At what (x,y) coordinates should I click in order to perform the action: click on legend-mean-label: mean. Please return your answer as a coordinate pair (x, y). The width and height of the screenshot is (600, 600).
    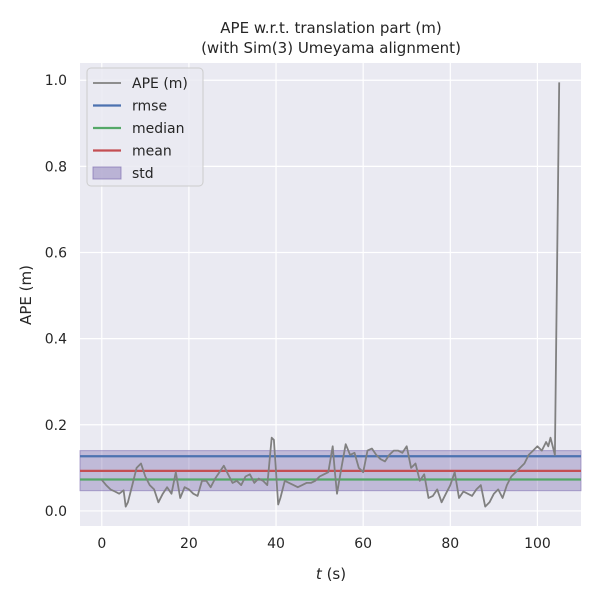
    Looking at the image, I should click on (152, 152).